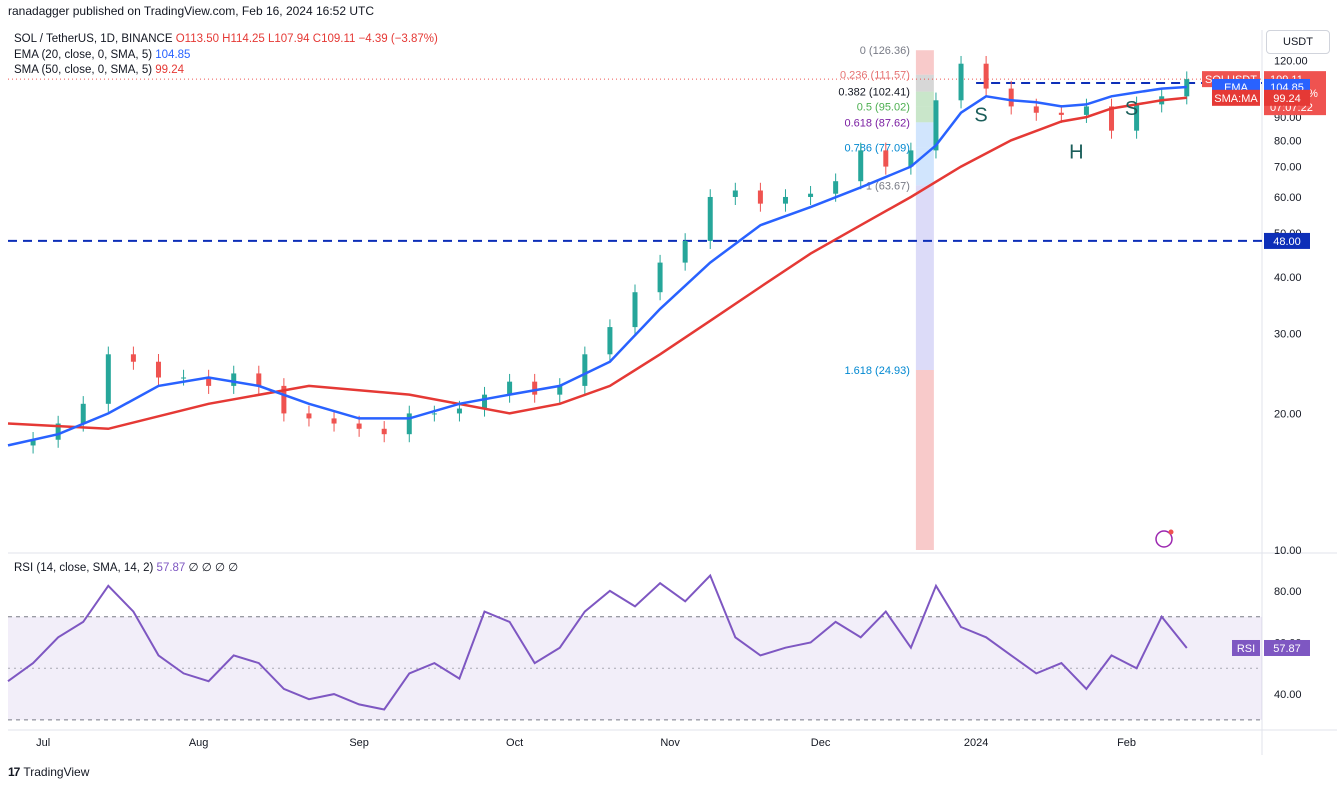 Image resolution: width=1337 pixels, height=787 pixels. What do you see at coordinates (83, 54) in the screenshot?
I see `ema-label: EMA (20, close, 0, SMA, 5)` at bounding box center [83, 54].